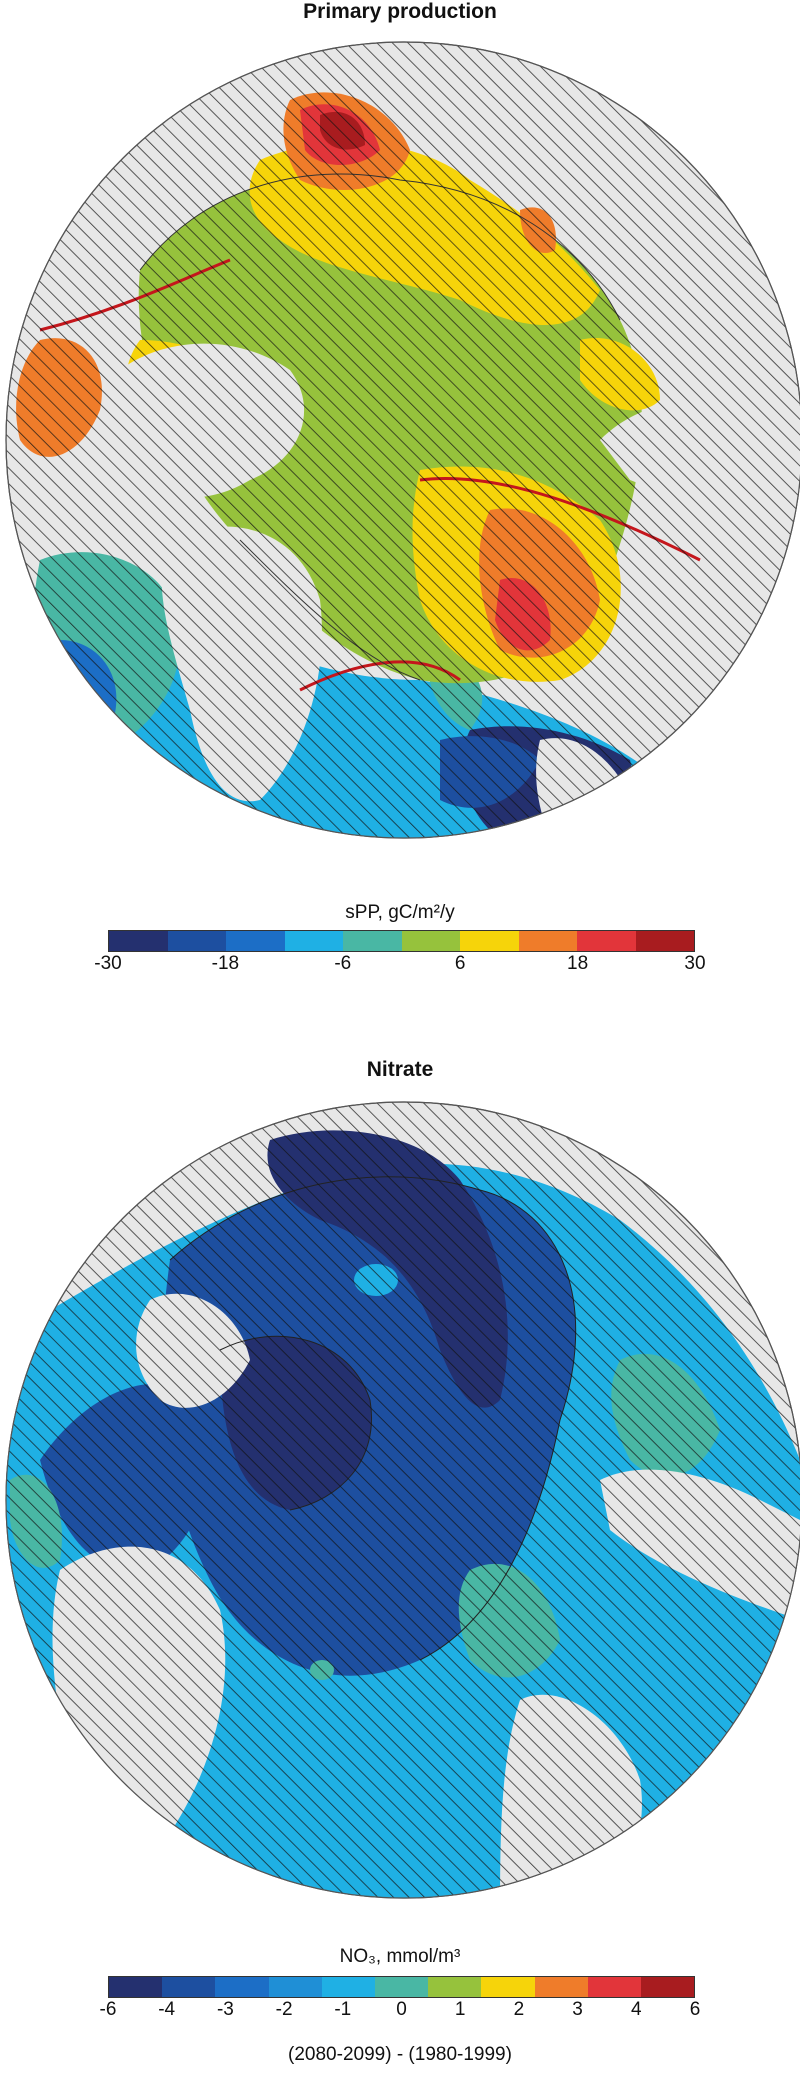  I want to click on colorbar-nitrate, so click(401, 1987).